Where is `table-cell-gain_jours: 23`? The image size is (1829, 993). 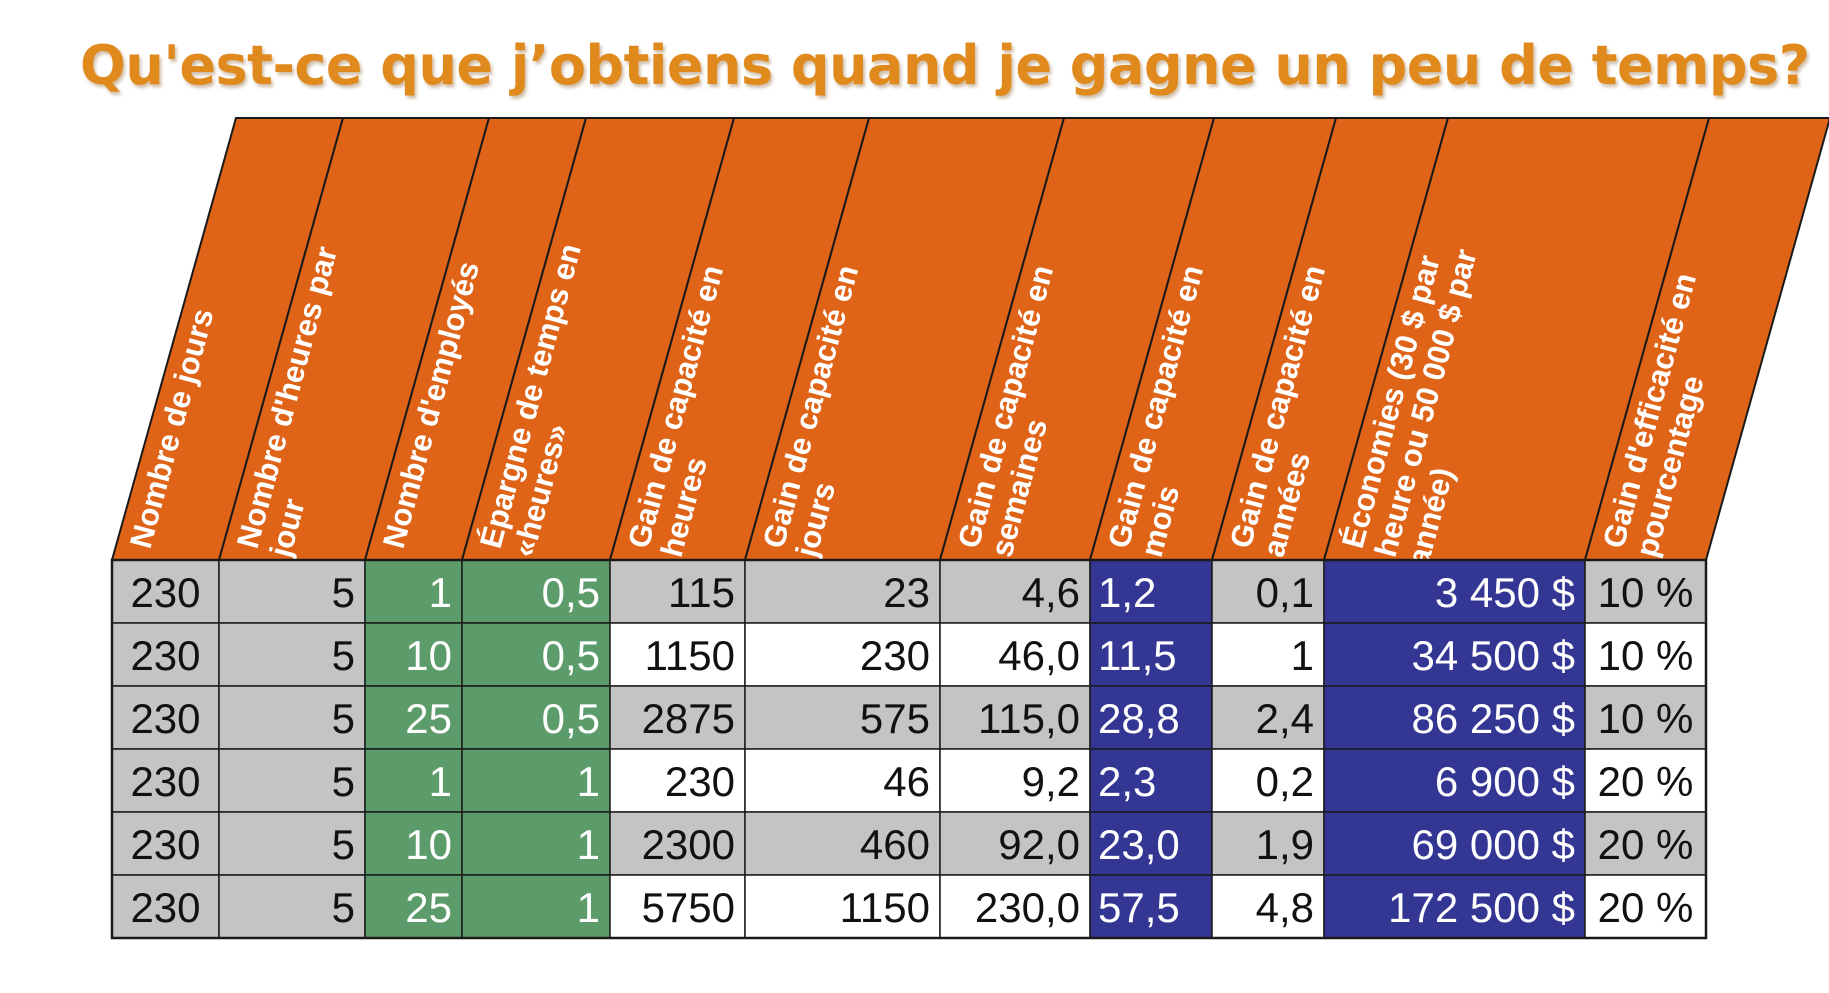
table-cell-gain_jours: 23 is located at coordinates (906, 592).